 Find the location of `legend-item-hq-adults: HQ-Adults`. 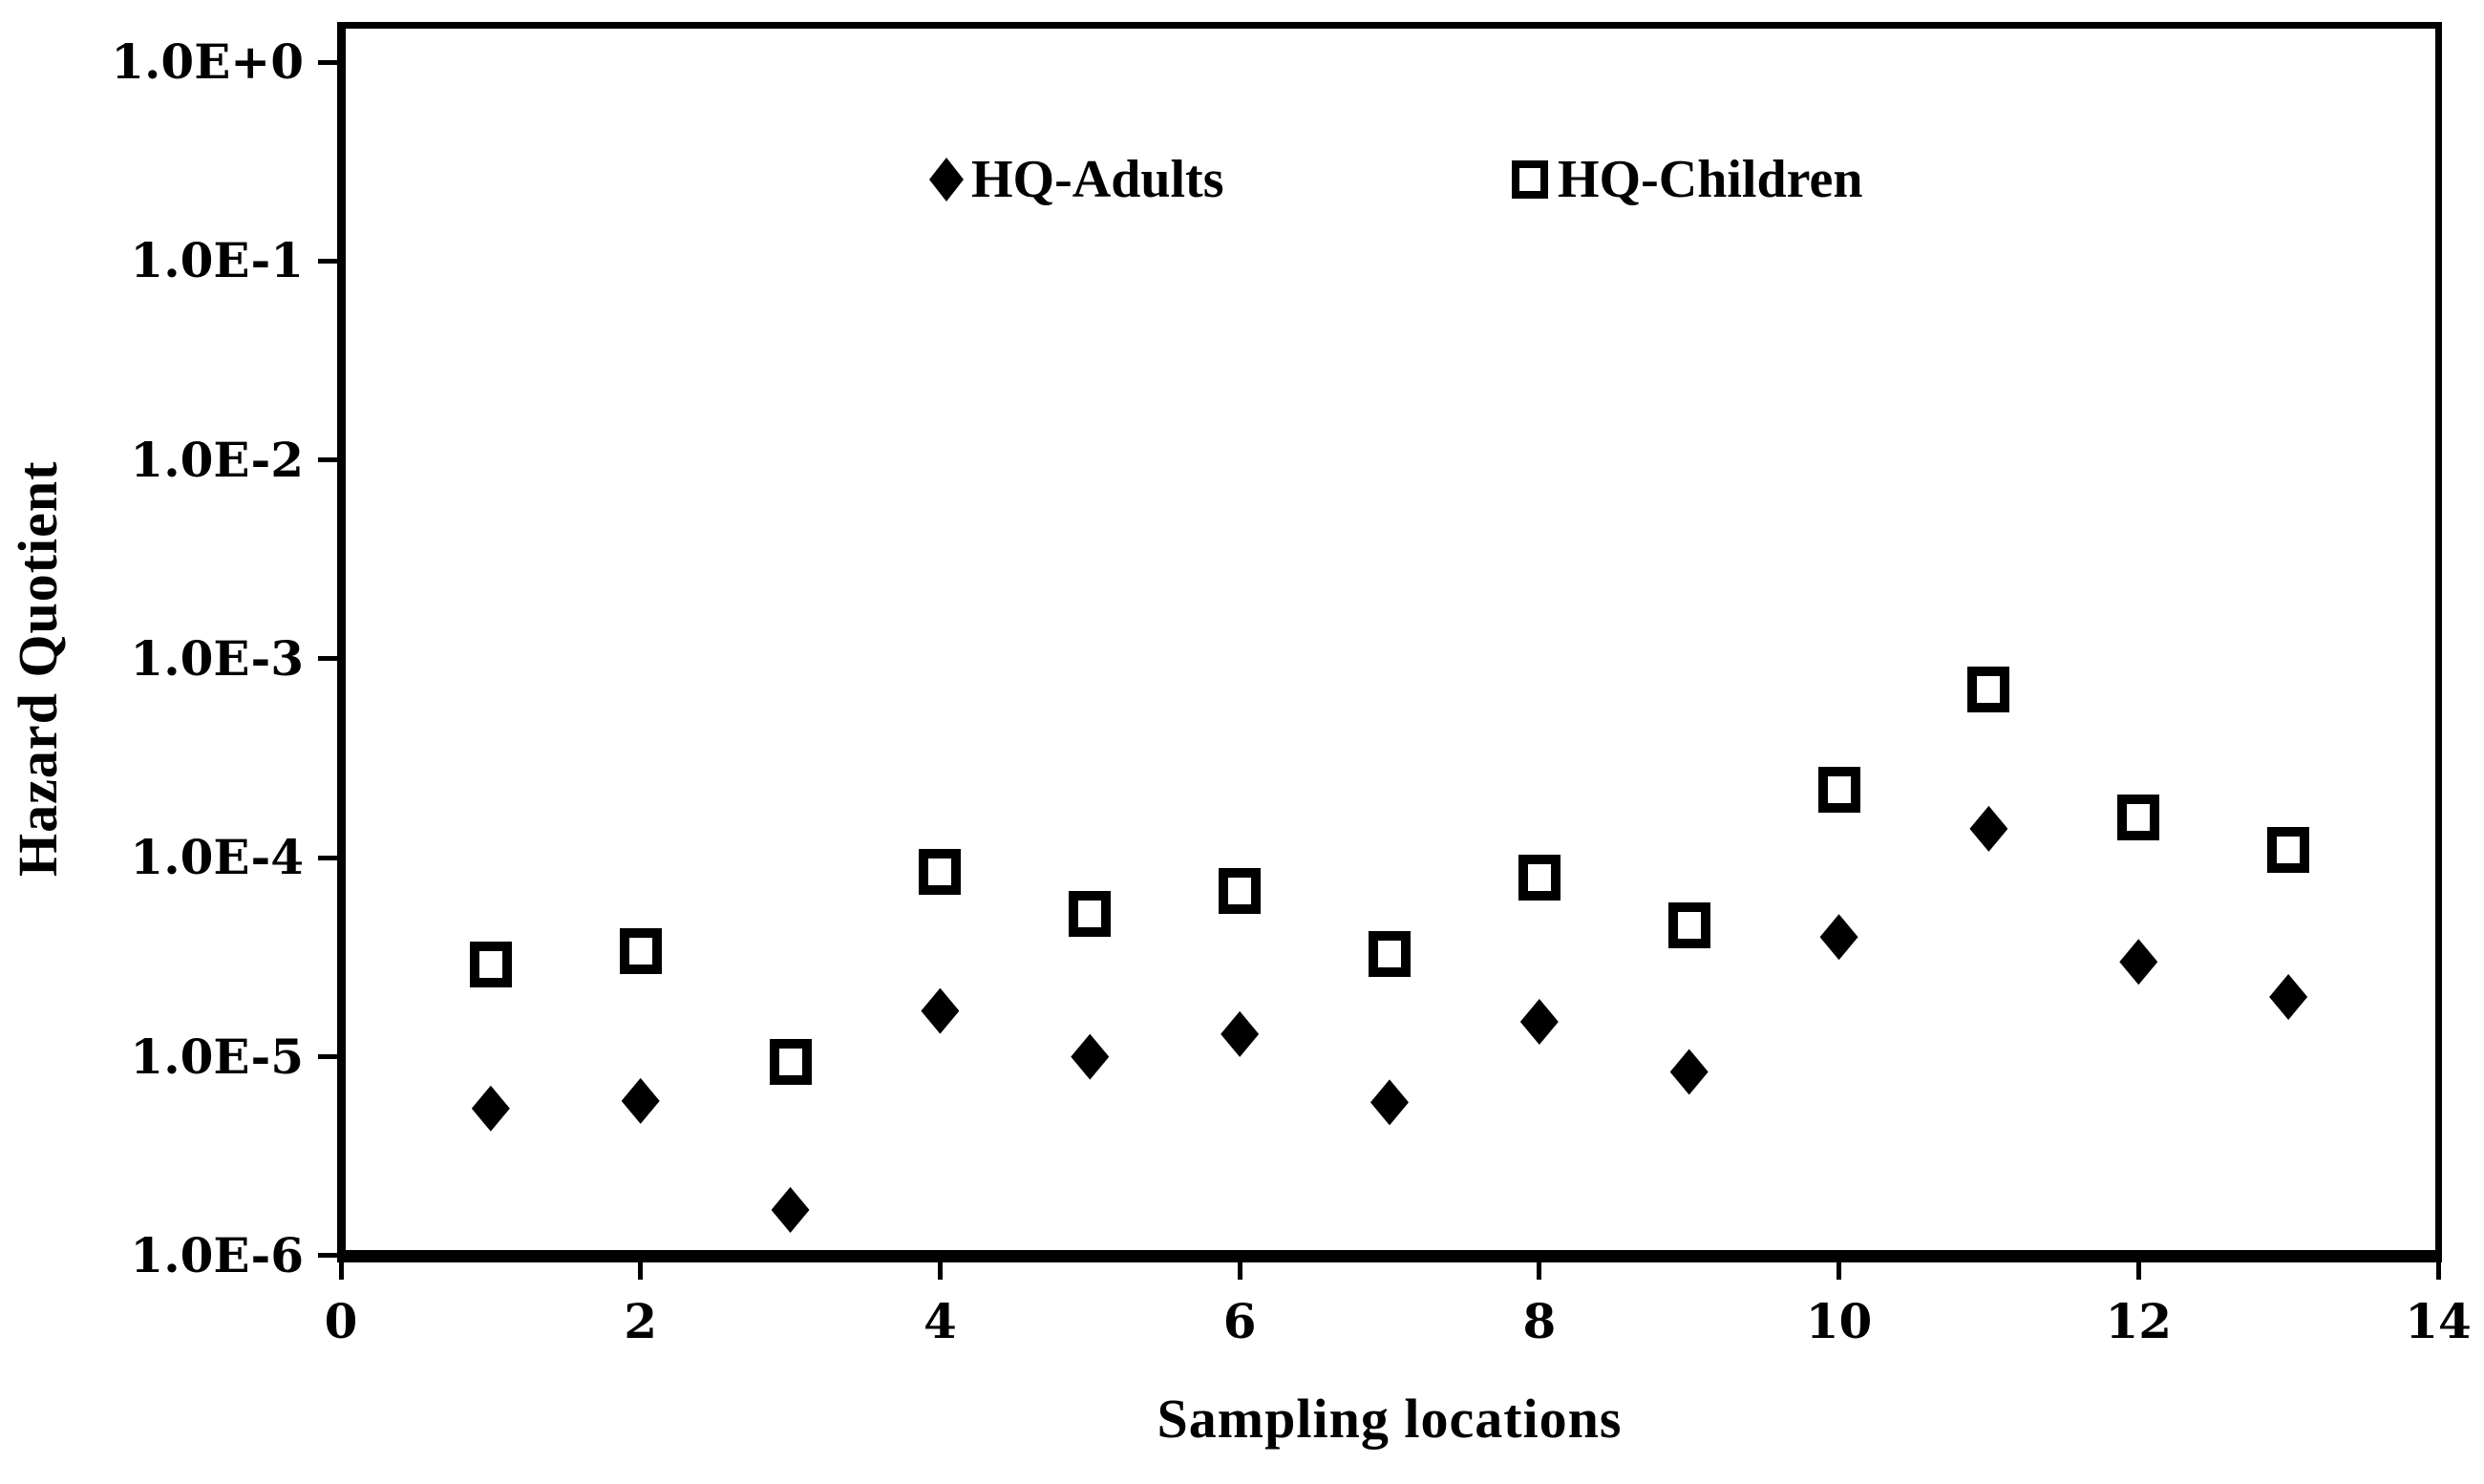

legend-item-hq-adults: HQ-Adults is located at coordinates (1076, 180).